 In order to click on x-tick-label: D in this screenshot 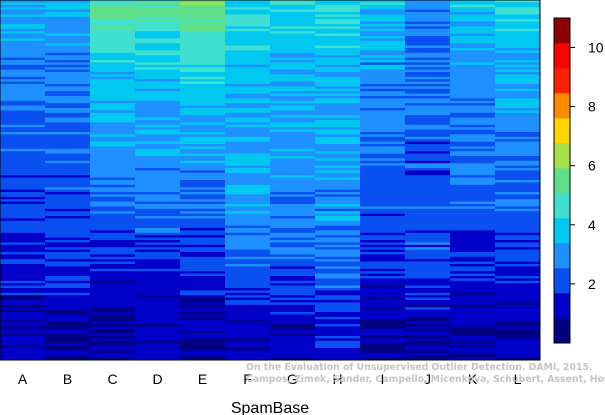, I will do `click(157, 379)`.